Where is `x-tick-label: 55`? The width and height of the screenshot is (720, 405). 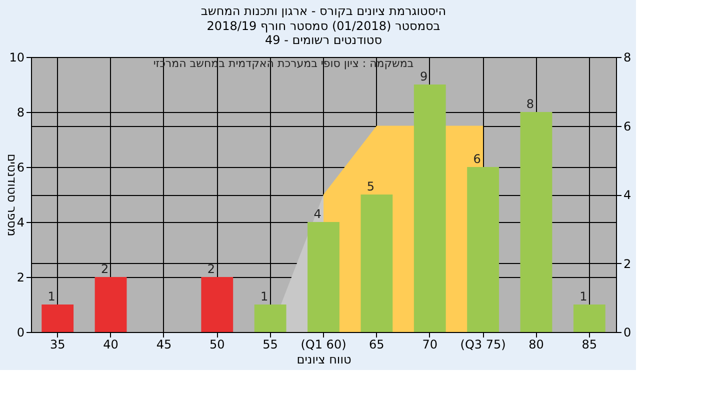 x-tick-label: 55 is located at coordinates (270, 345).